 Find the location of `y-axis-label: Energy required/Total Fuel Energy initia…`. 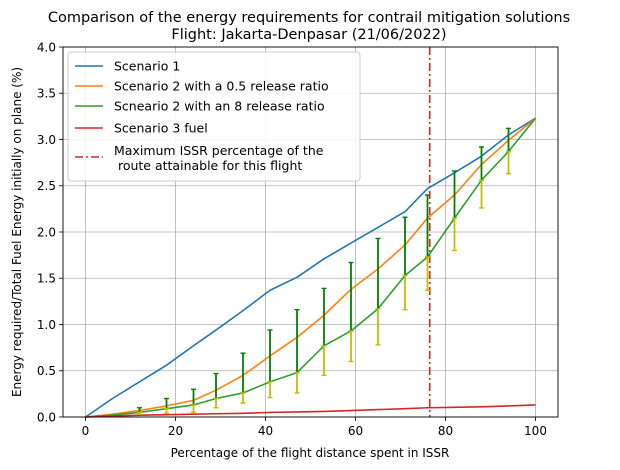

y-axis-label: Energy required/Total Fuel Energy initia… is located at coordinates (17, 232).